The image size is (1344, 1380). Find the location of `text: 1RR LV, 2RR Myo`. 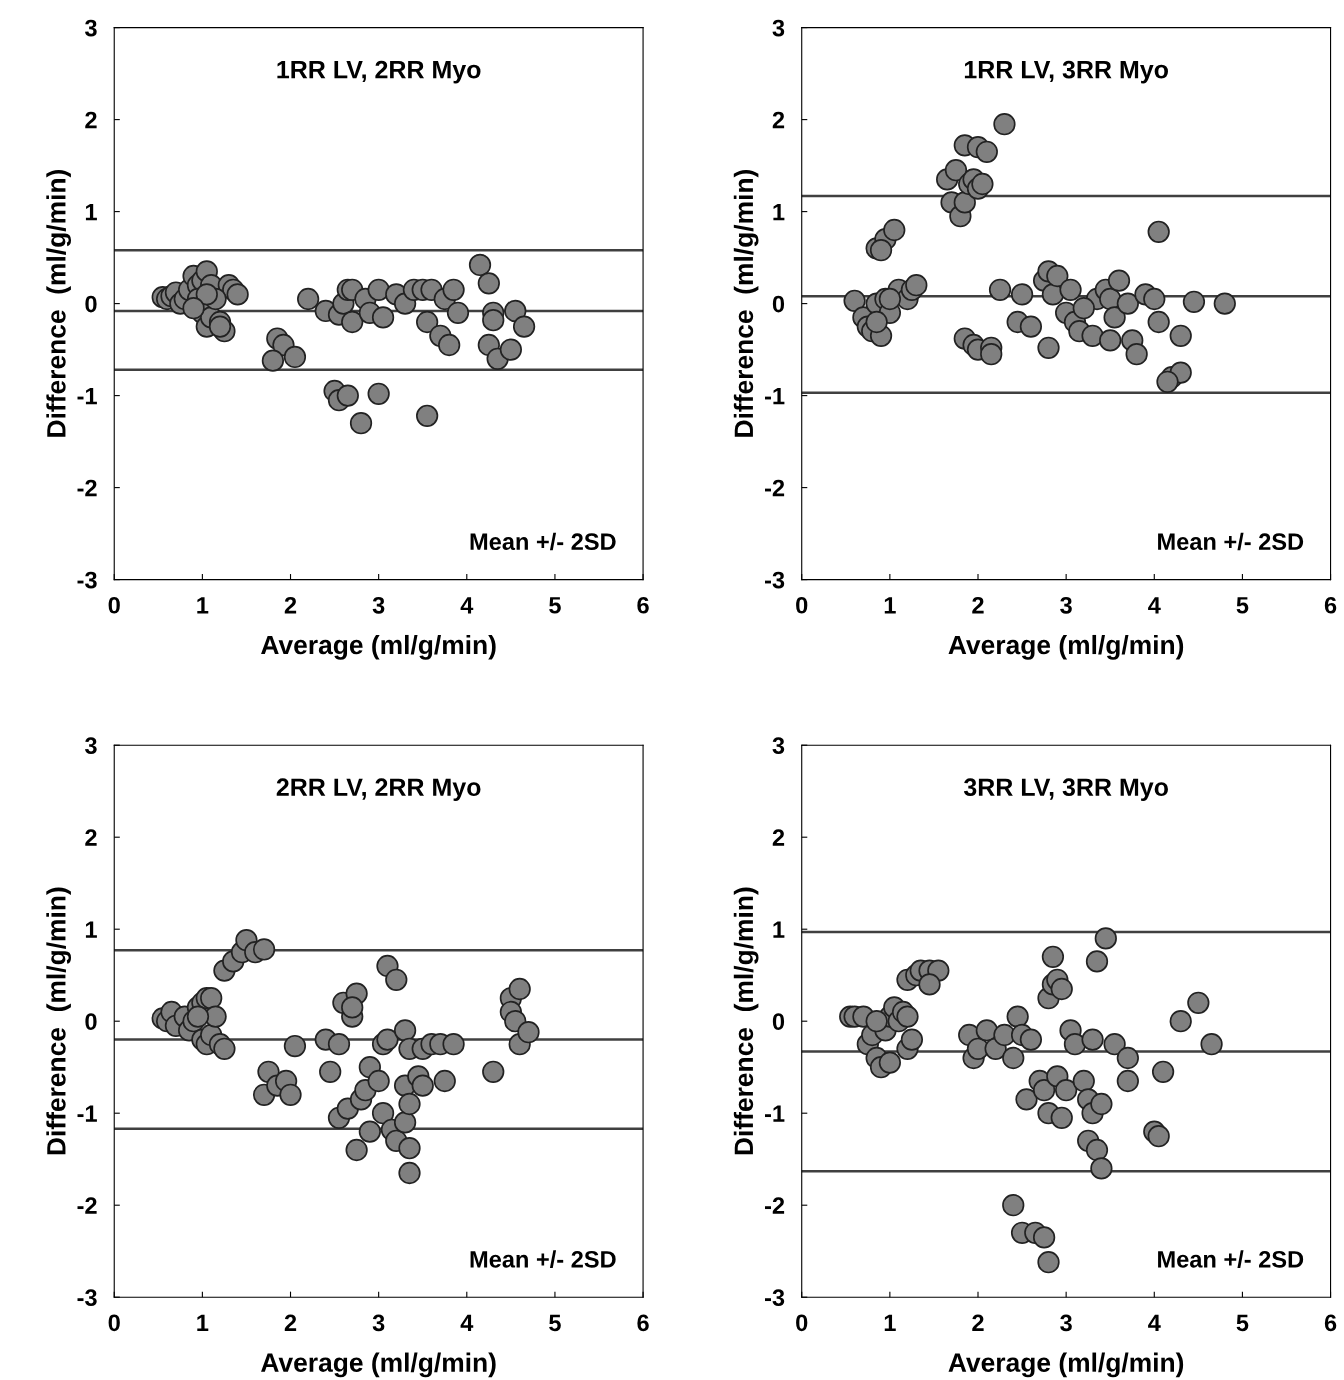

text: 1RR LV, 2RR Myo is located at coordinates (379, 72).